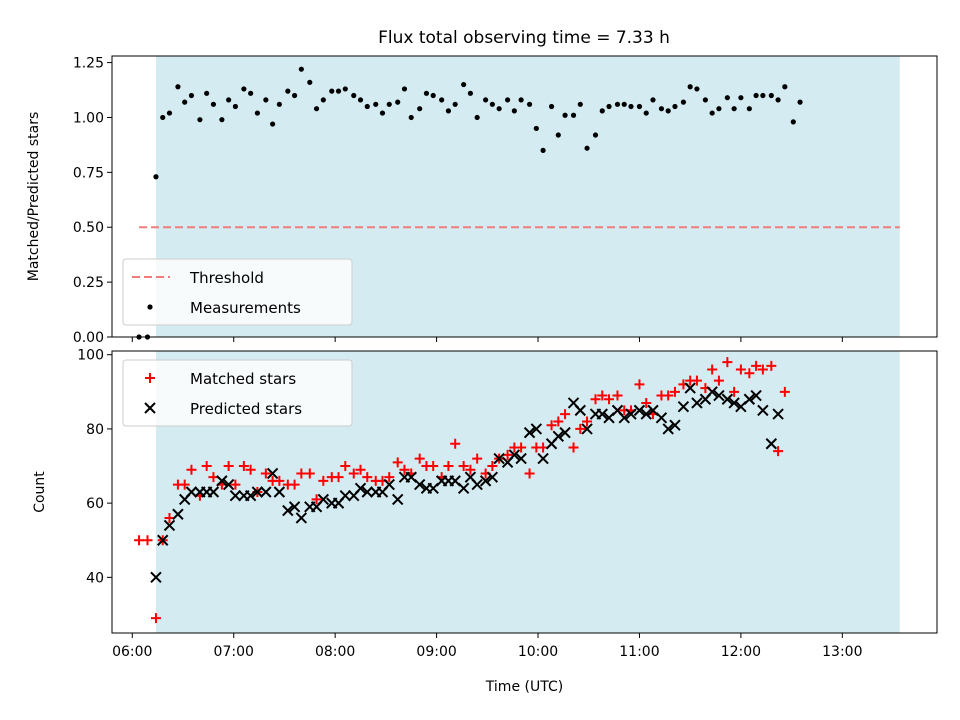 The height and width of the screenshot is (720, 960). I want to click on y-tick-label: 1.00, so click(88, 118).